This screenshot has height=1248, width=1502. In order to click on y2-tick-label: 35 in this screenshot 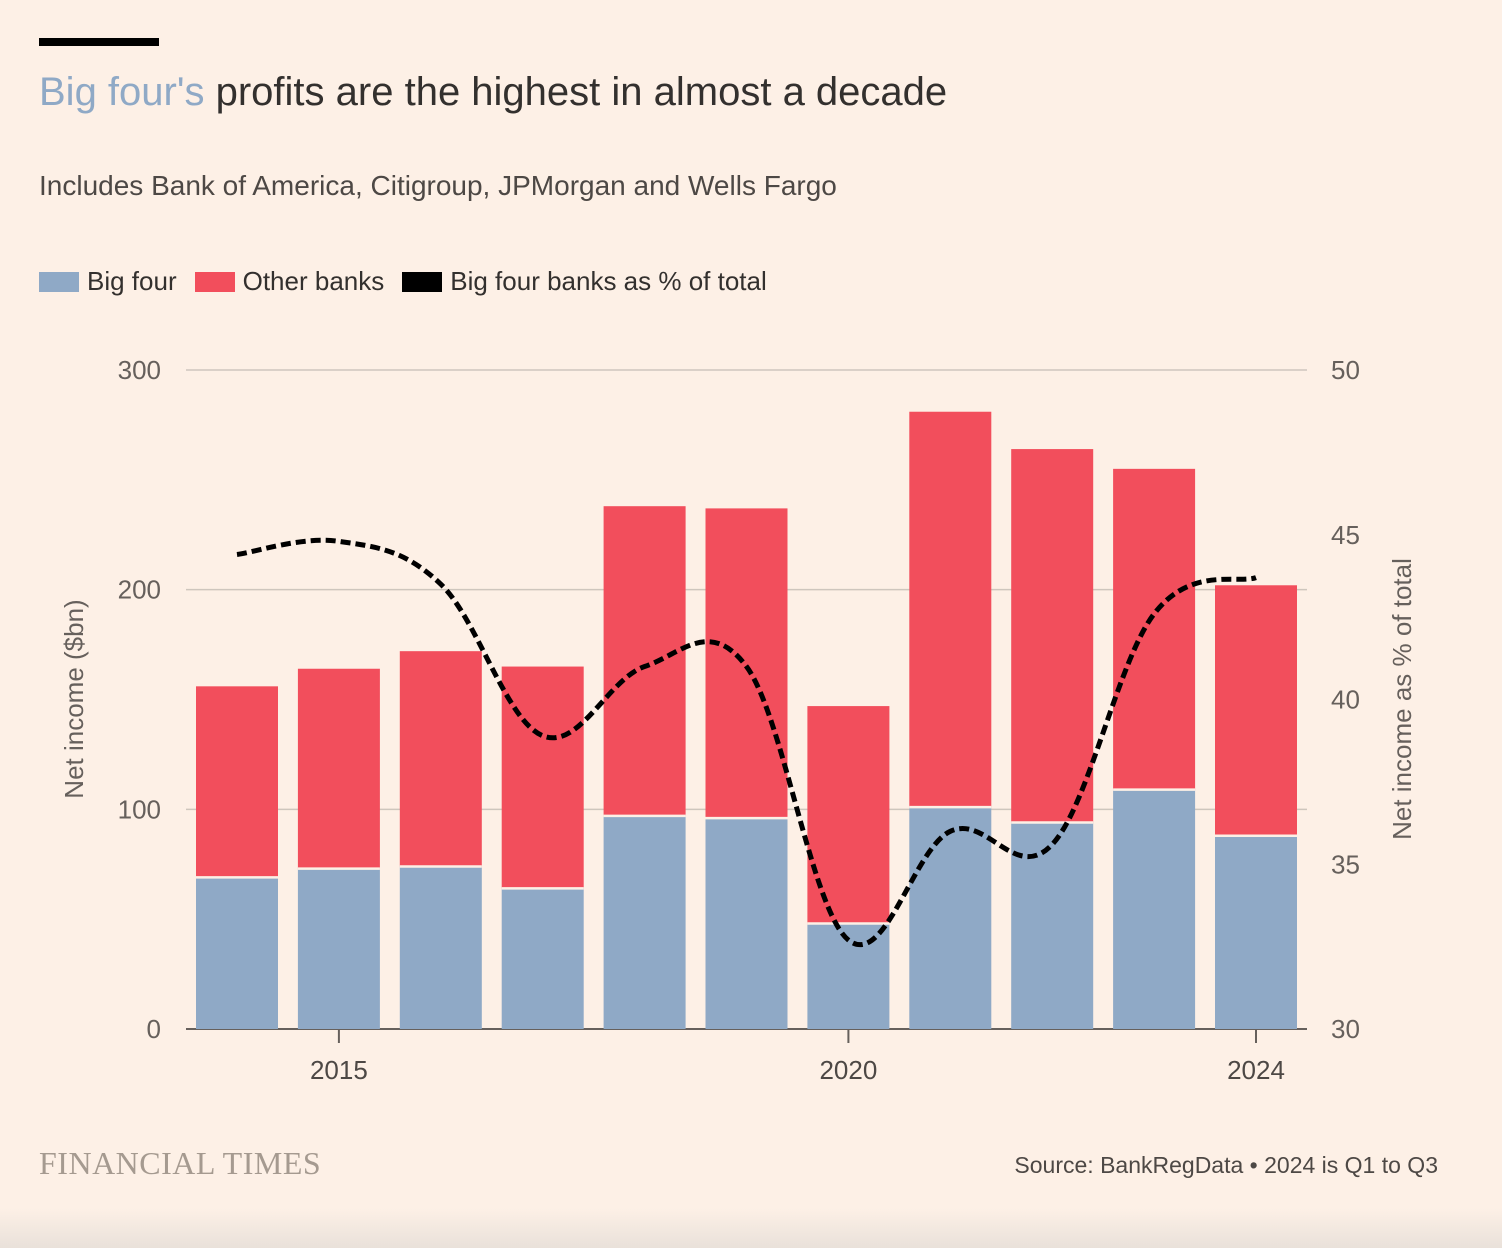, I will do `click(1345, 864)`.